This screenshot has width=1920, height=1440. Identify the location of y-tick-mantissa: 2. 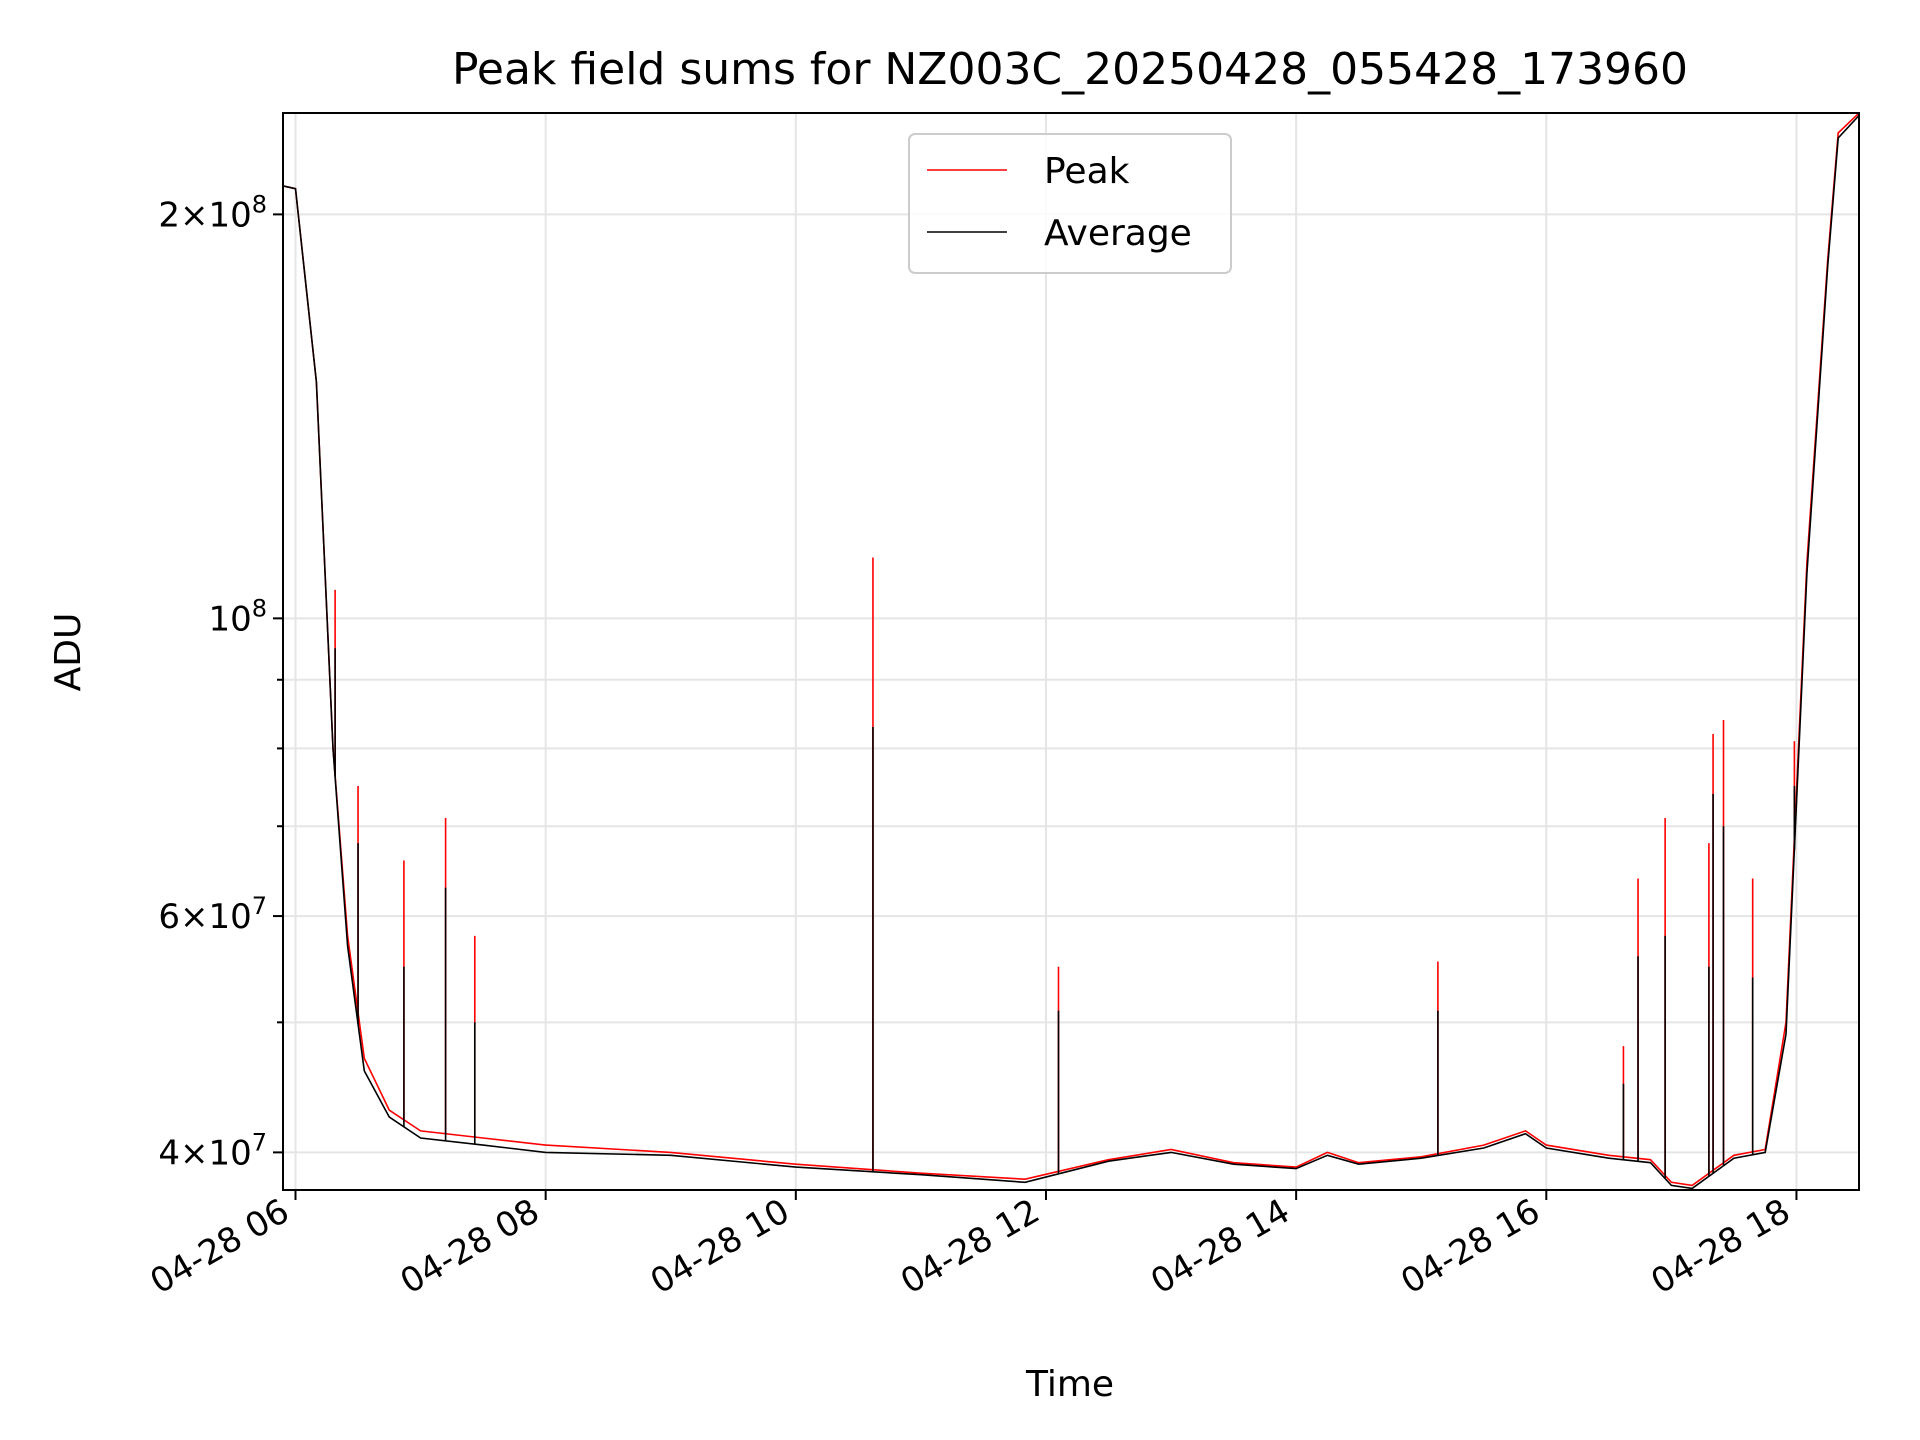
(169, 215).